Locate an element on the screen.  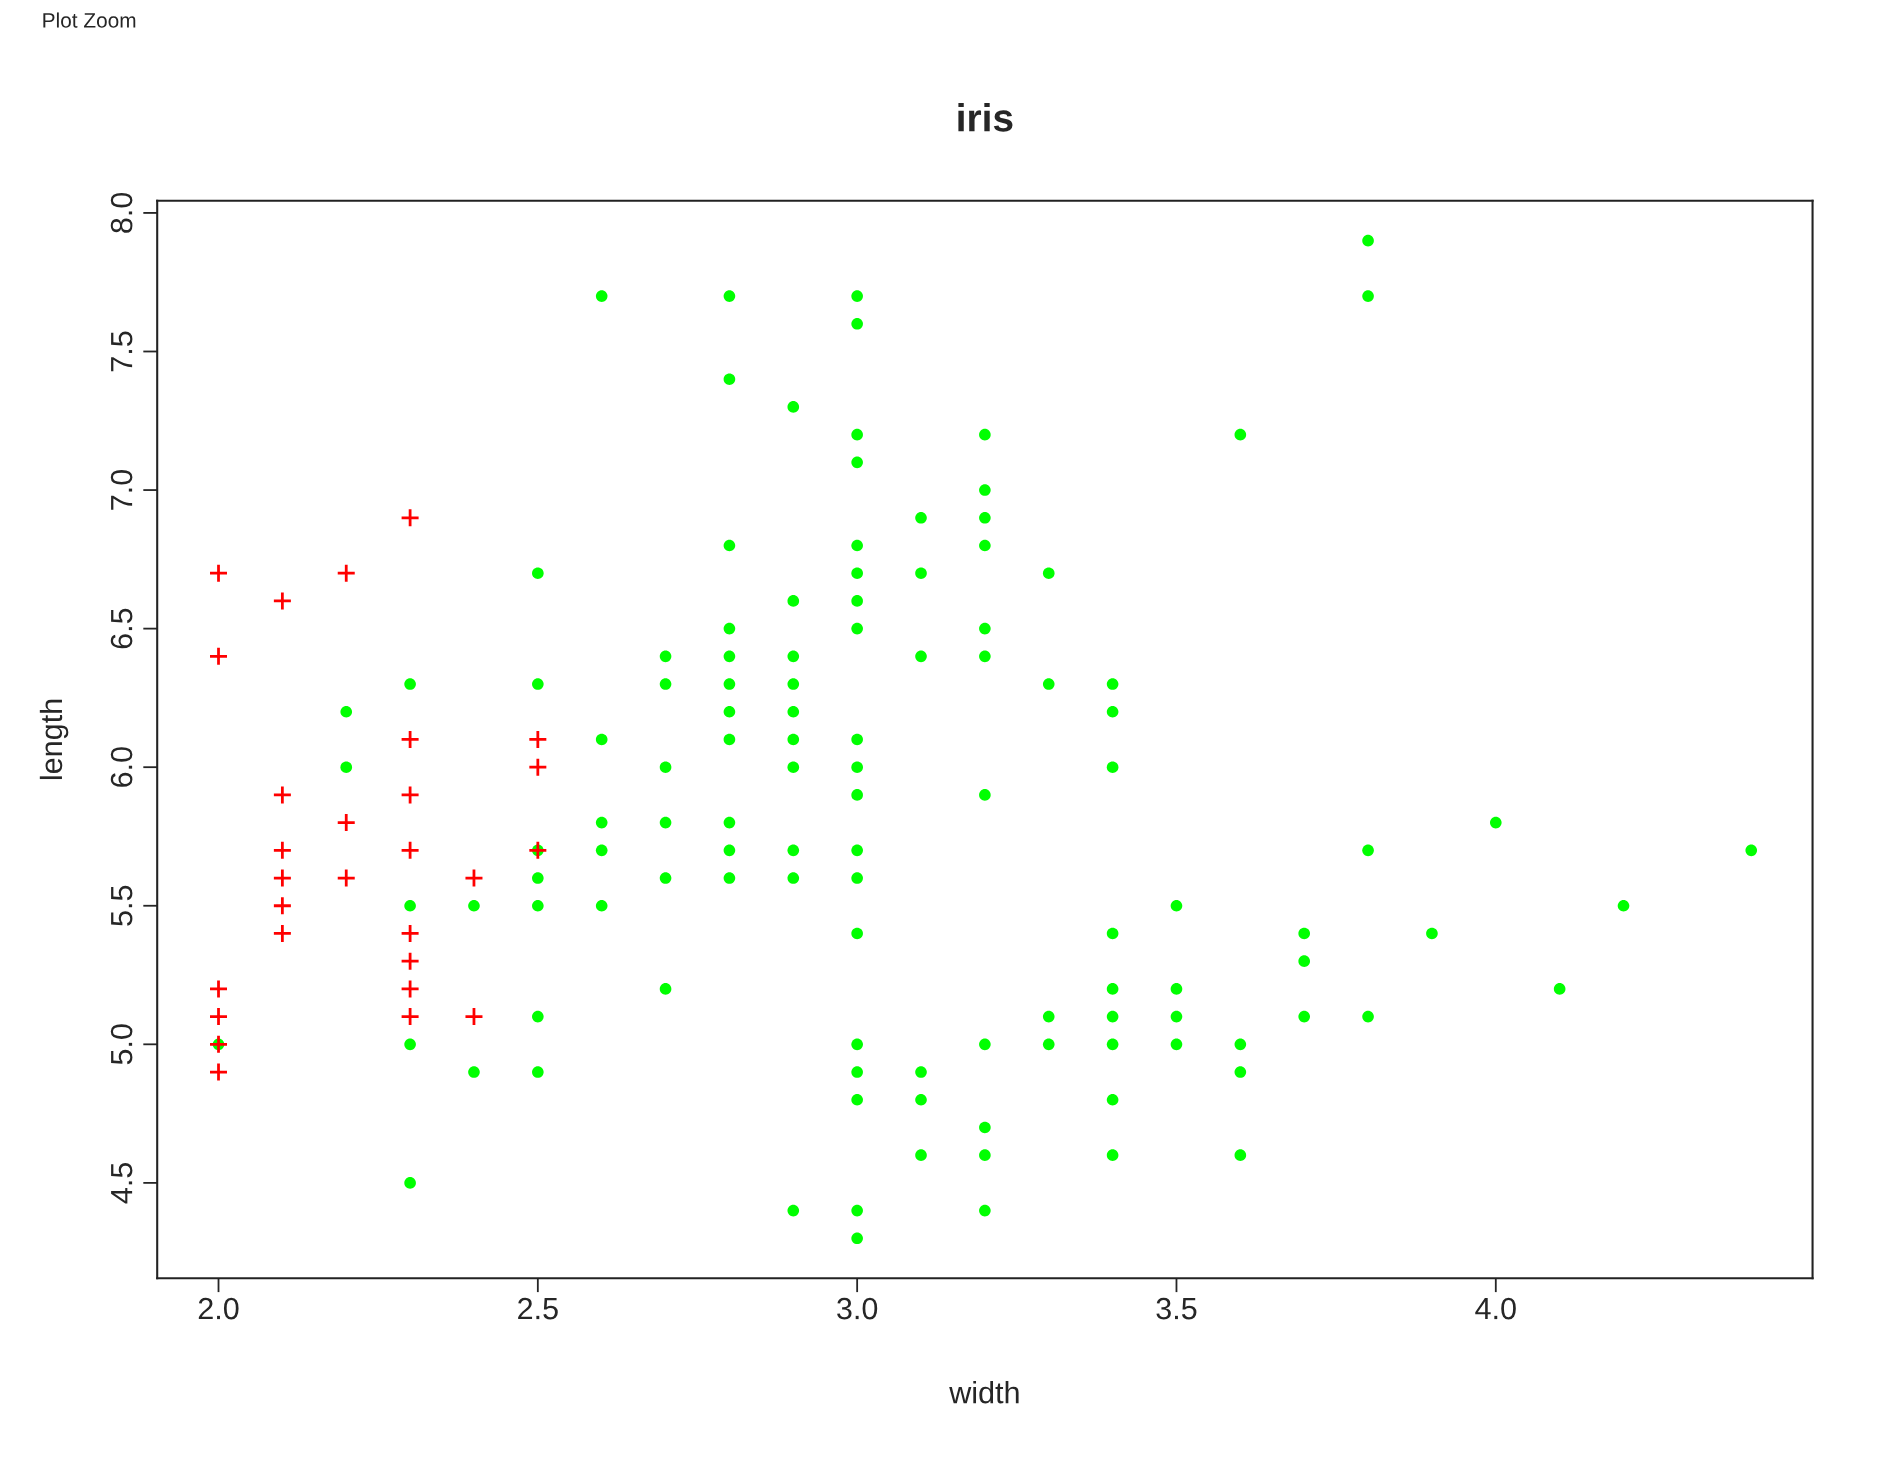
x-tick-label: 4.0 is located at coordinates (1495, 1308).